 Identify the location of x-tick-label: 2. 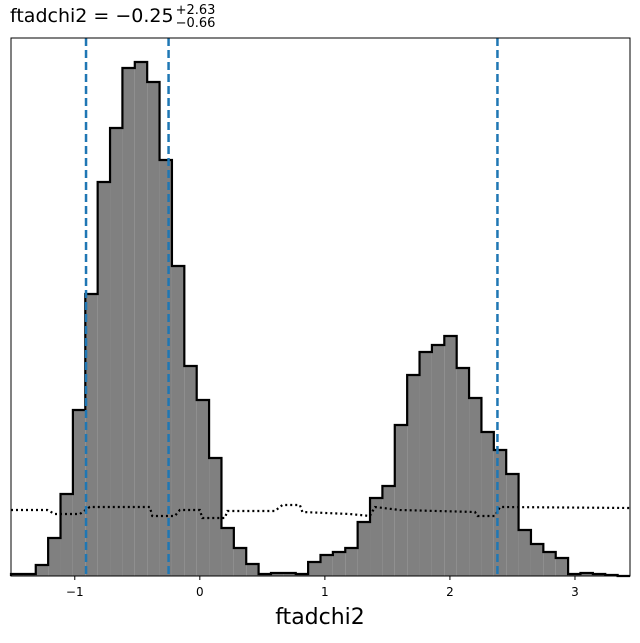
(450, 592).